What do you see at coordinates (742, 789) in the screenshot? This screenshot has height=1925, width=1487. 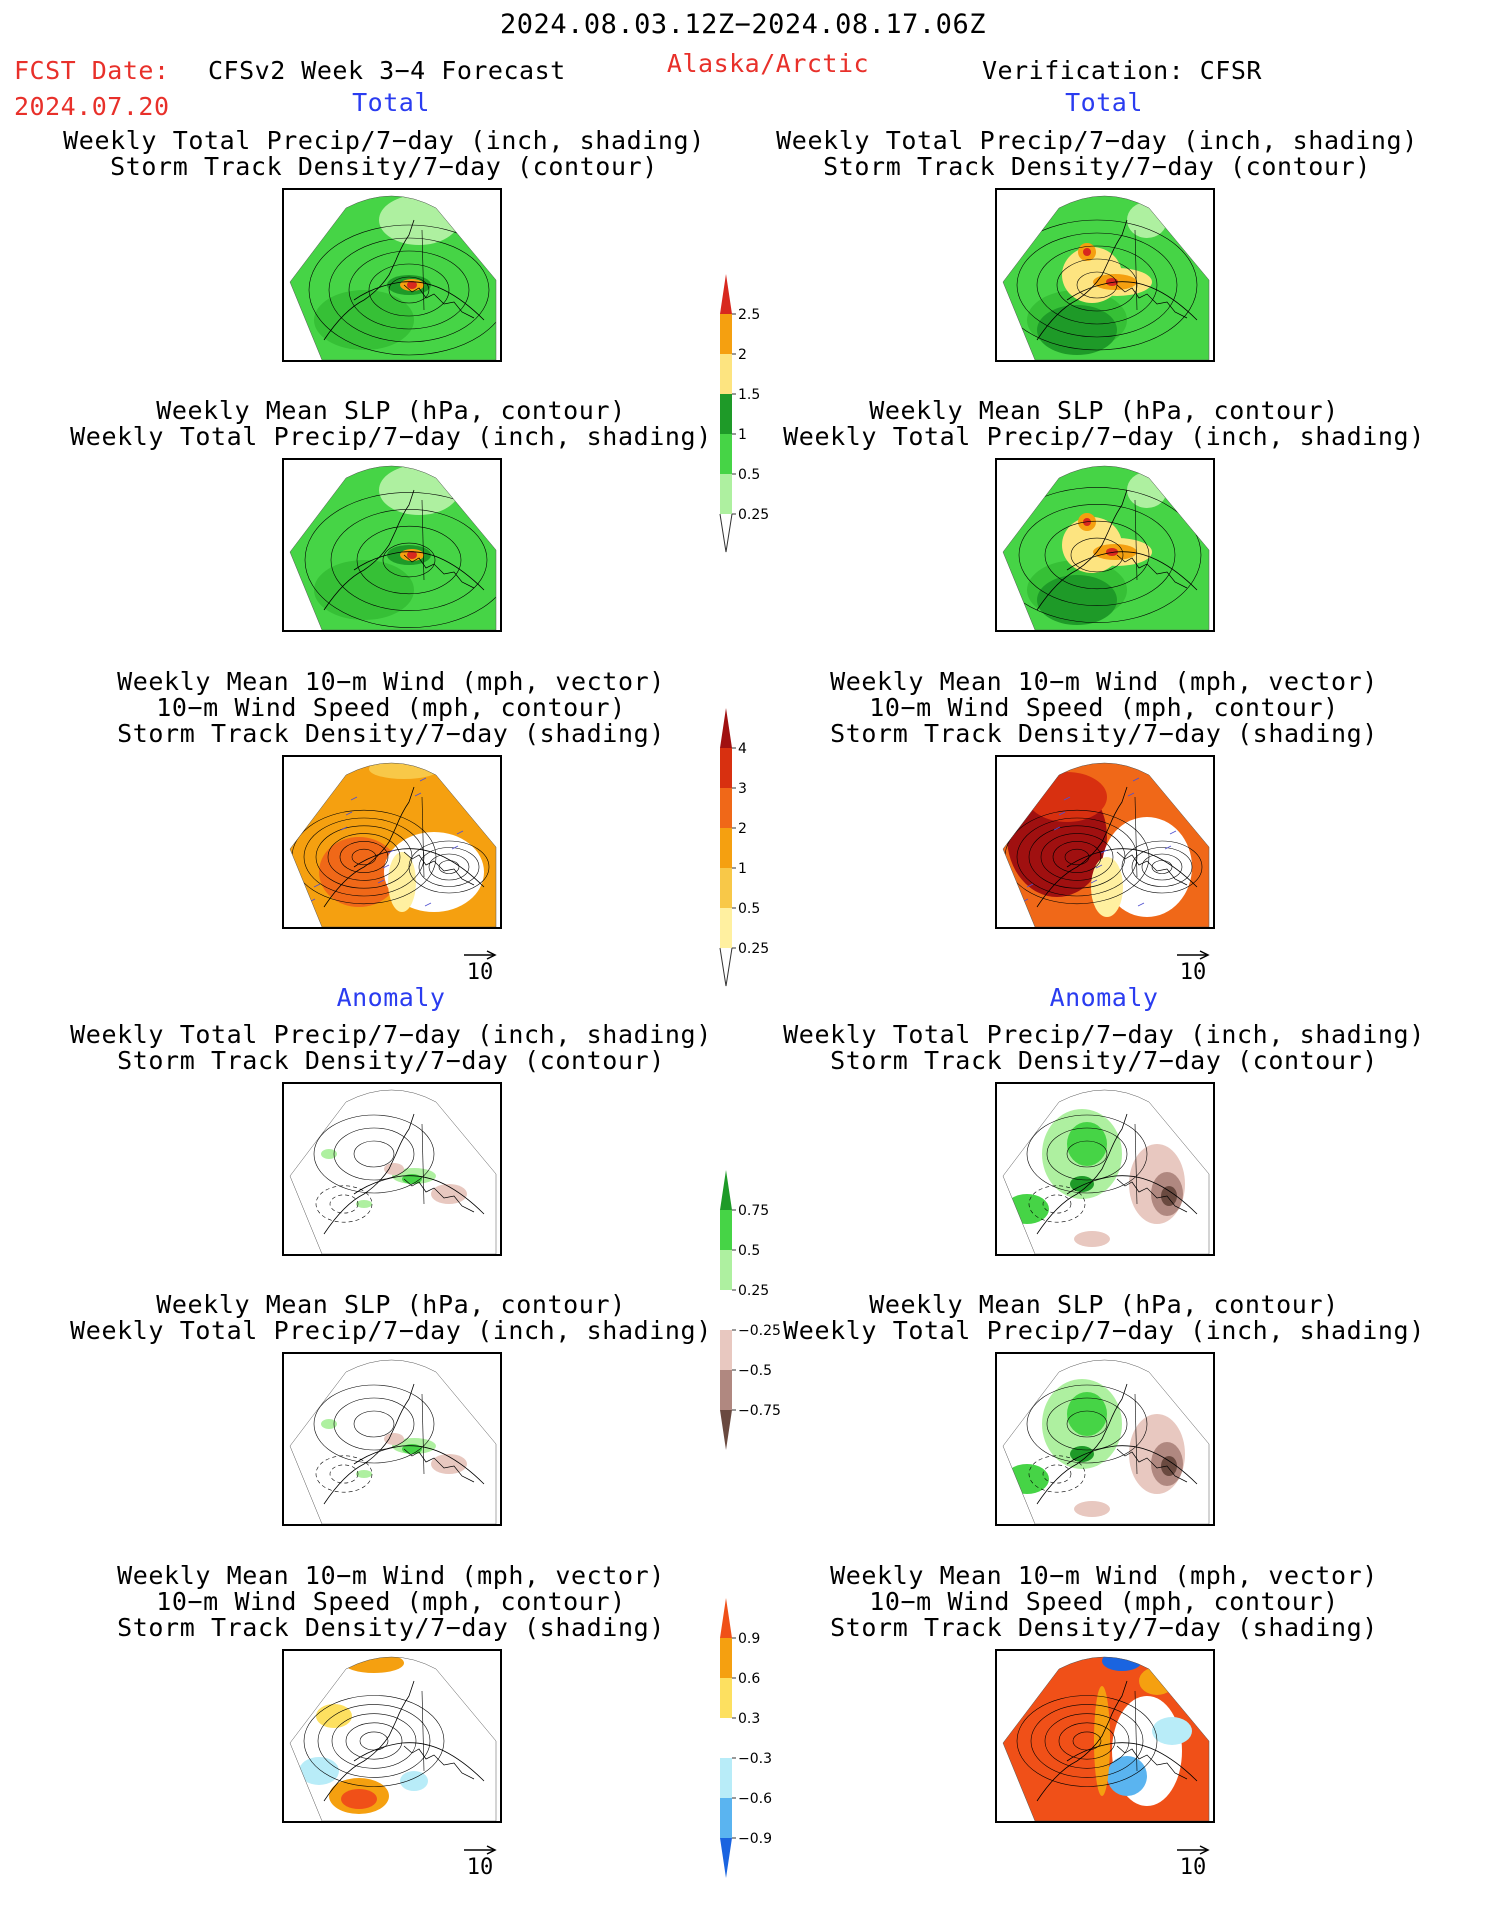 I see `colorbar-tick-label: 3` at bounding box center [742, 789].